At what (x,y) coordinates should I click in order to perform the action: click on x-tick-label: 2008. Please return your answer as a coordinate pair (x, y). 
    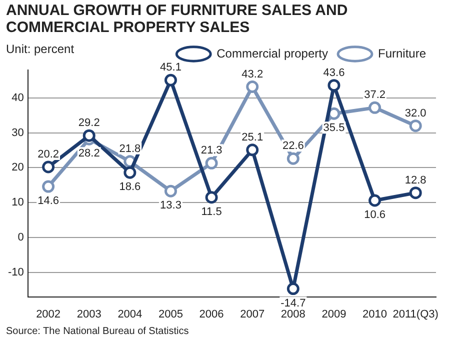
    Looking at the image, I should click on (293, 314).